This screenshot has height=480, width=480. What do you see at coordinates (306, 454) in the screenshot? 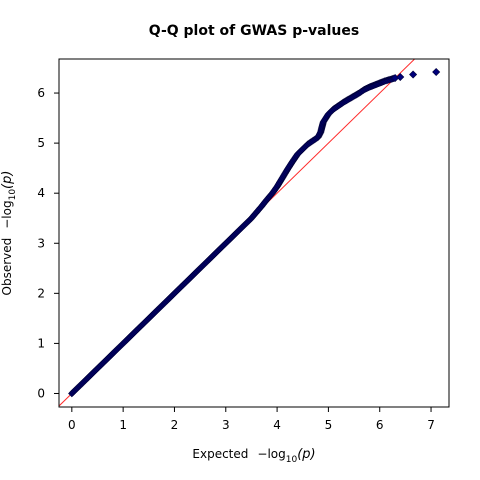
I see `x-axis-label-var: (p)` at bounding box center [306, 454].